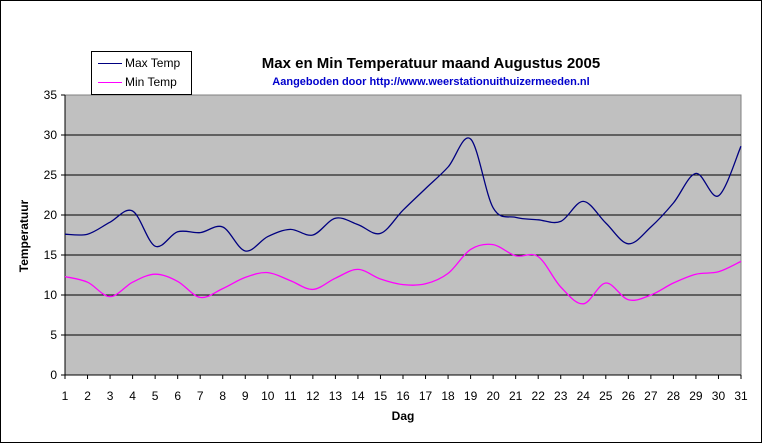 The image size is (762, 444). What do you see at coordinates (110, 82) in the screenshot?
I see `legend-swatch-min` at bounding box center [110, 82].